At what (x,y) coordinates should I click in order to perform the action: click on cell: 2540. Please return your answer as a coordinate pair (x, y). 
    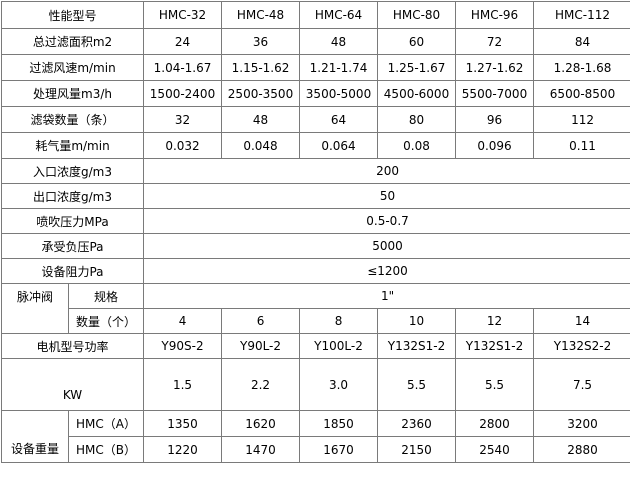
    Looking at the image, I should click on (495, 449).